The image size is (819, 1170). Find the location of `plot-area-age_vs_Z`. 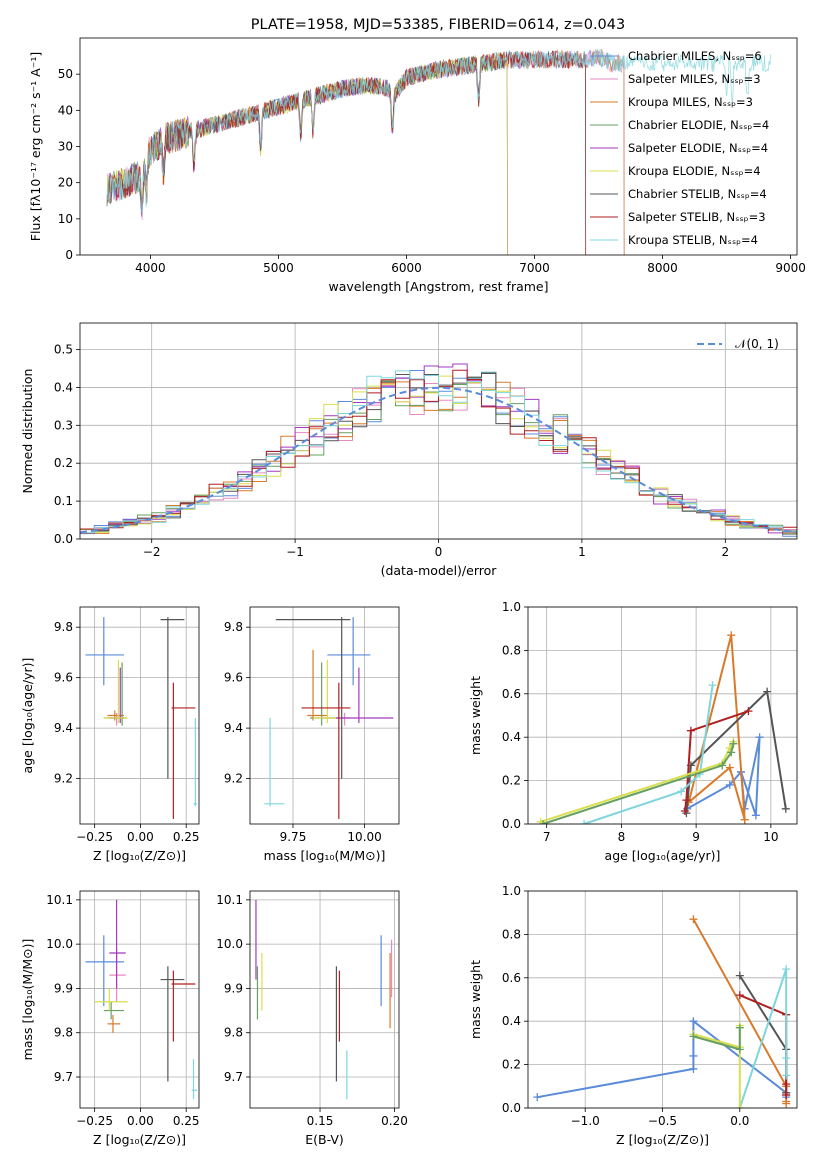

plot-area-age_vs_Z is located at coordinates (141, 718).